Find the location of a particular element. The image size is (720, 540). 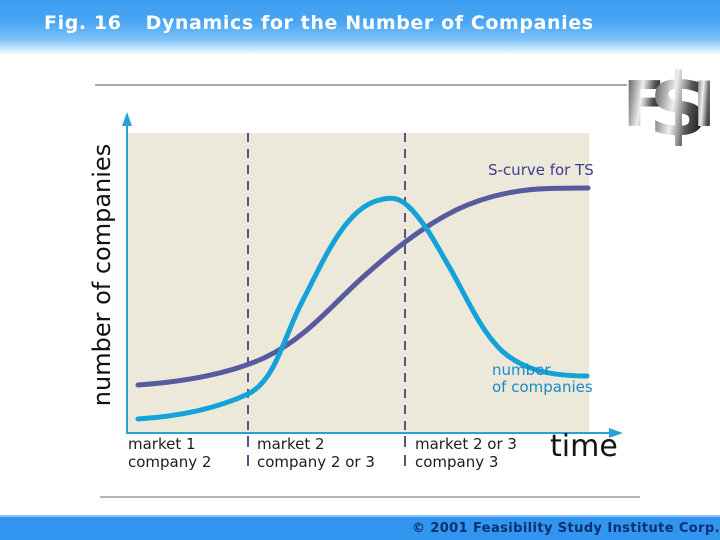

companies-curve-annotation: number of companies is located at coordinates (542, 379).